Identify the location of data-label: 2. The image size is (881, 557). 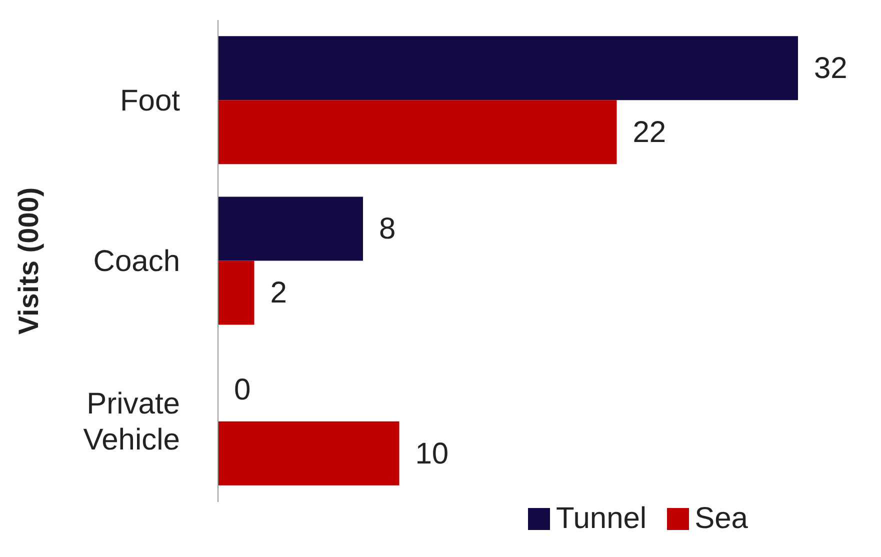
(278, 293).